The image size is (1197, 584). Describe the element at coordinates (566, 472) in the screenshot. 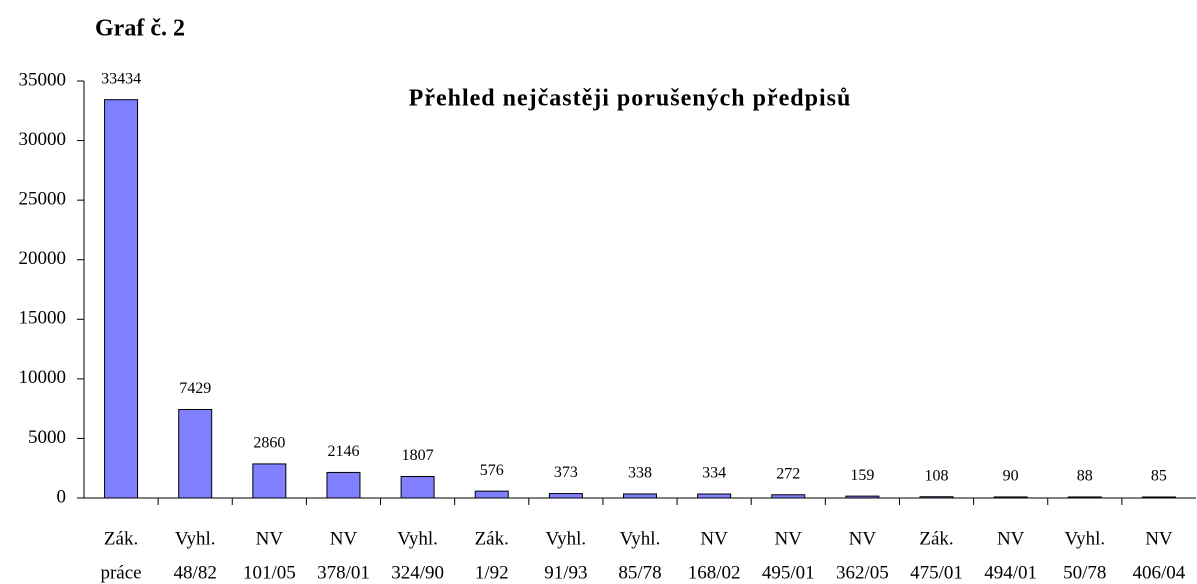

I see `value-label: 373` at that location.